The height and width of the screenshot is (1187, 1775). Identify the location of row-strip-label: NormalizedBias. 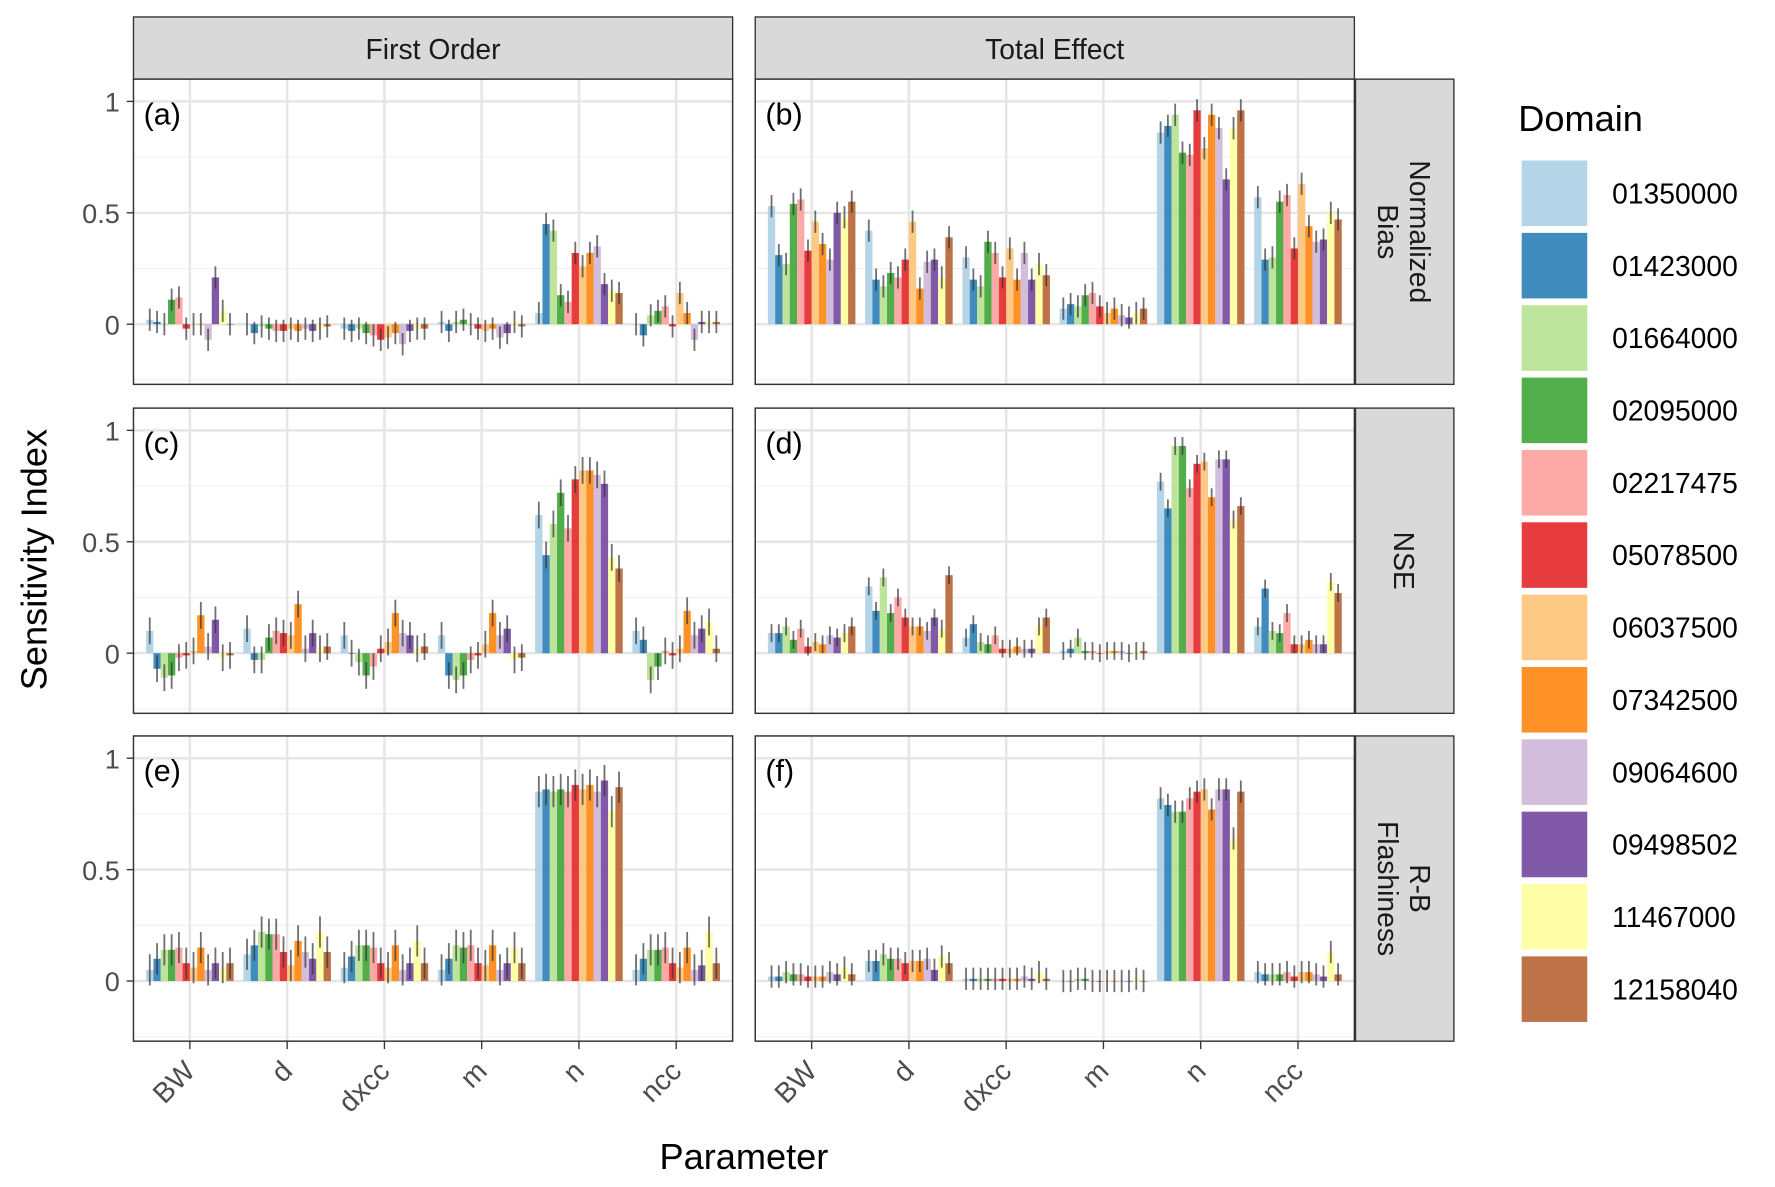
(1404, 231).